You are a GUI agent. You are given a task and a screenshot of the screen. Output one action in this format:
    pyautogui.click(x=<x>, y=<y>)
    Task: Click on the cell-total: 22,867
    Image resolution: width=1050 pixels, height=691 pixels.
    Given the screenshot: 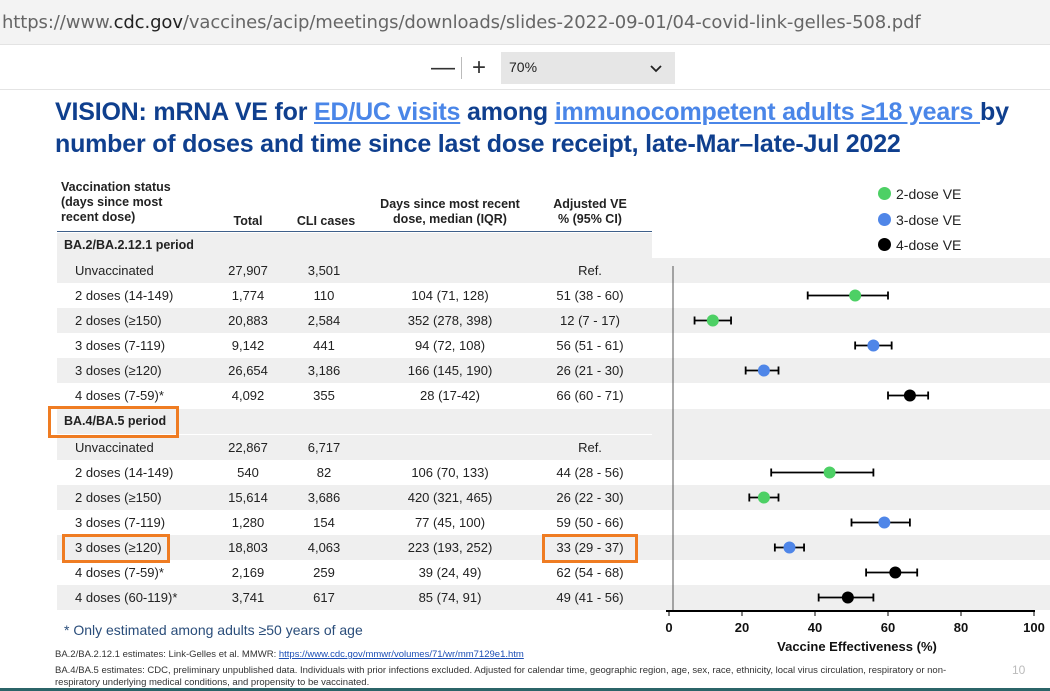 What is the action you would take?
    pyautogui.click(x=248, y=447)
    